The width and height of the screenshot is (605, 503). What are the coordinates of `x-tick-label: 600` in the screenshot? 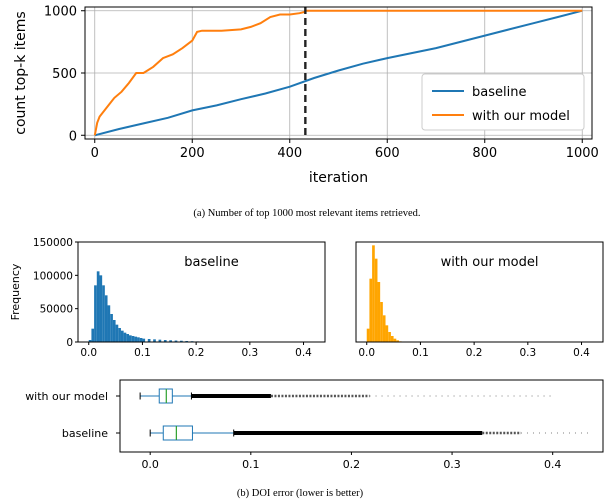 It's located at (387, 153).